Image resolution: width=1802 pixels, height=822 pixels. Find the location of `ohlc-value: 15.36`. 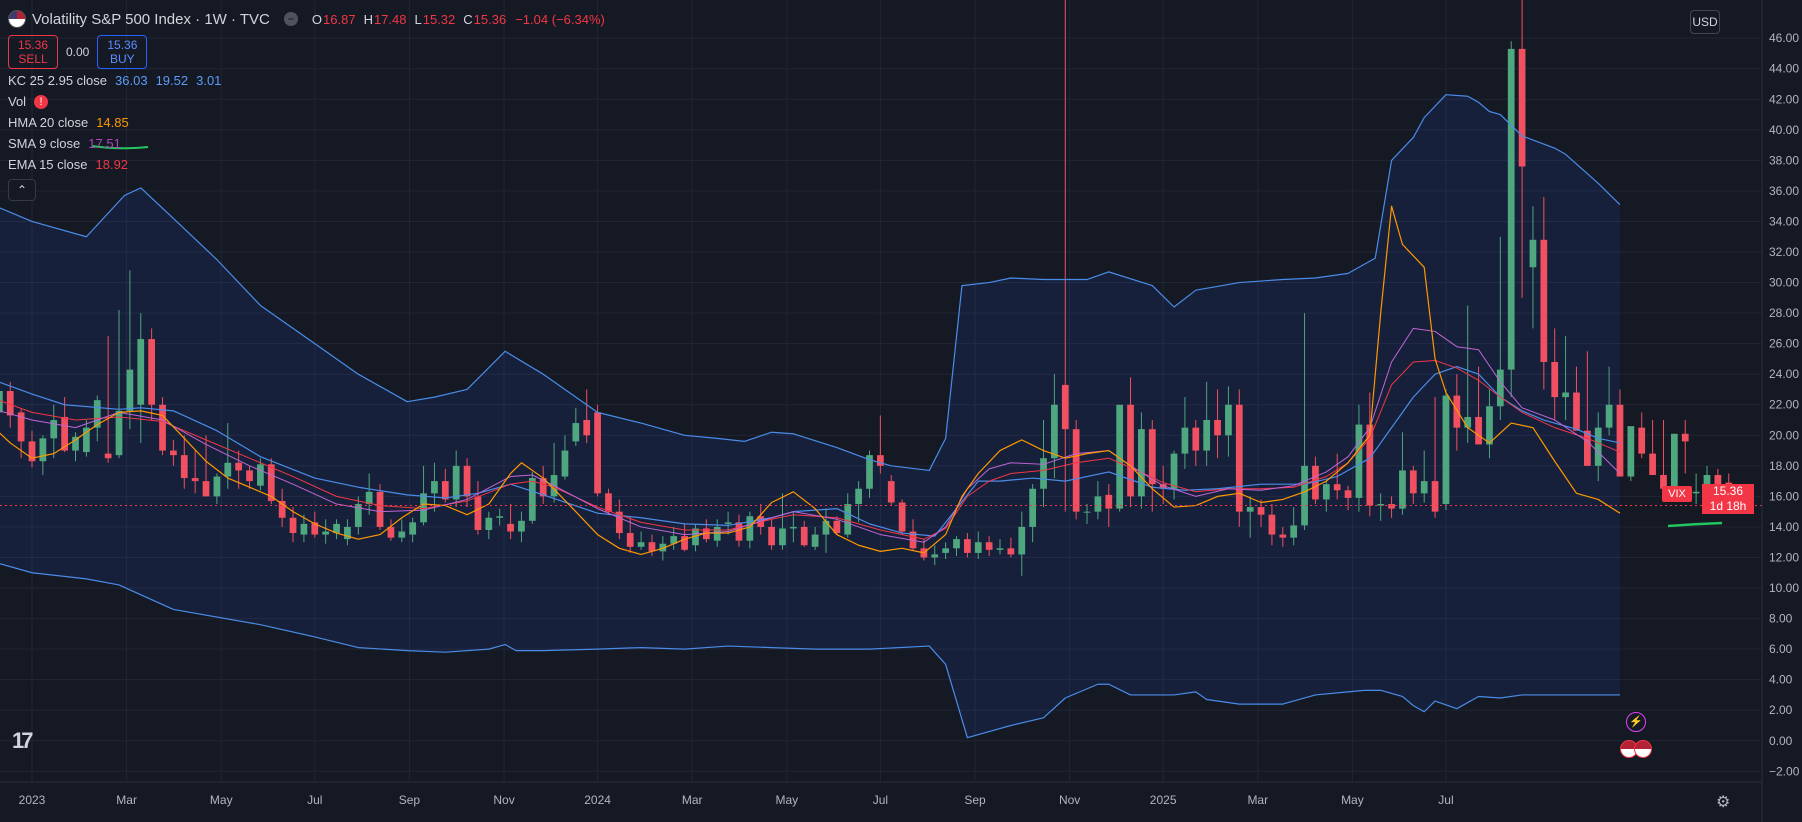

ohlc-value: 15.36 is located at coordinates (490, 19).